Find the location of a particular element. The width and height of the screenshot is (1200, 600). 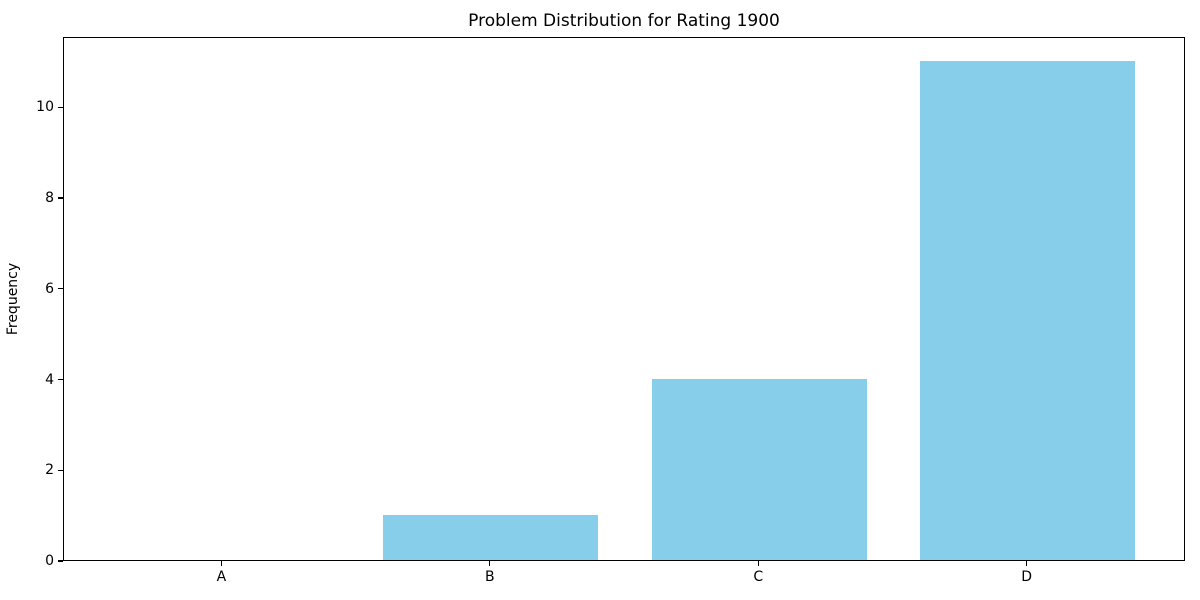

y-tick-label-8: 8 is located at coordinates (49, 198).